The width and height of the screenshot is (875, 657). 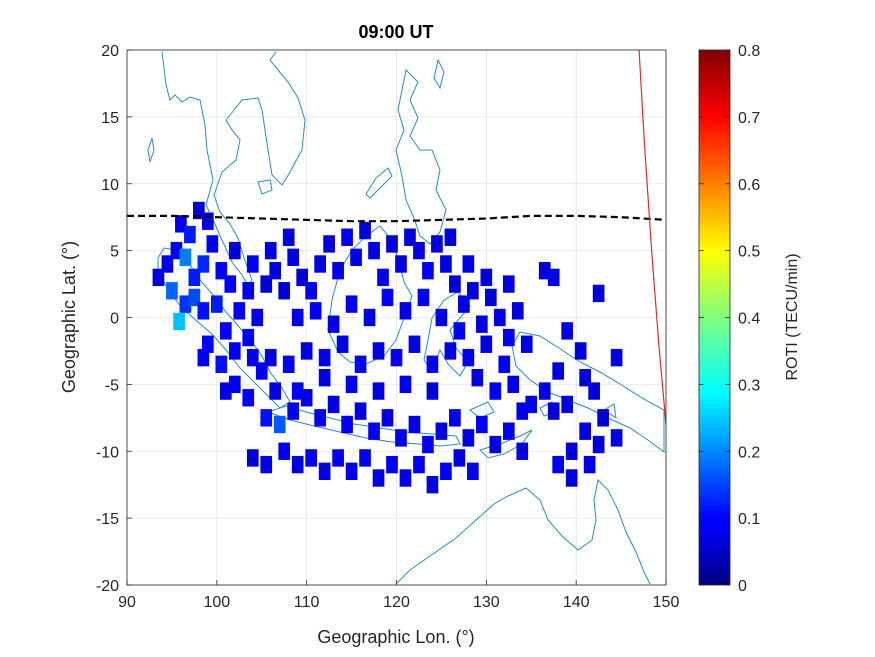 I want to click on x-tick-label: 110, so click(x=307, y=602).